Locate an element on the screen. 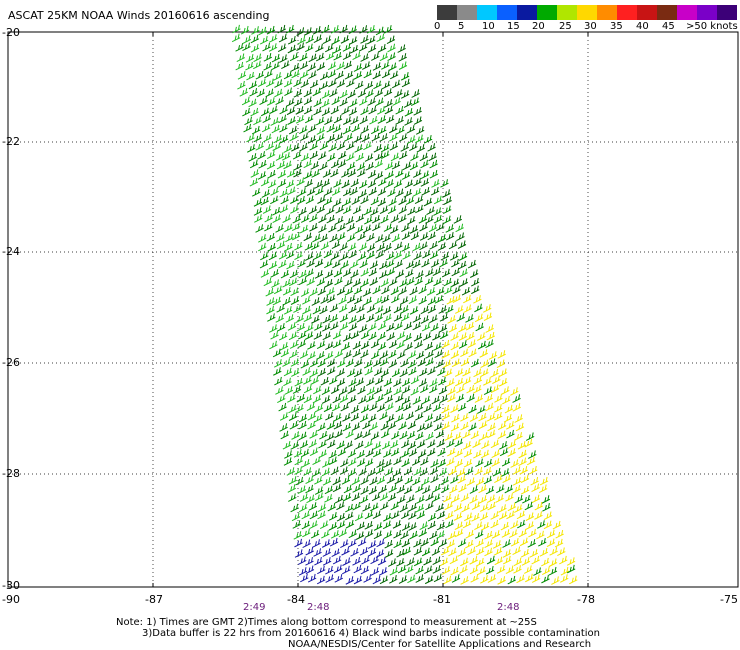 The height and width of the screenshot is (650, 740). pass-time-label: 2:48 is located at coordinates (318, 607).